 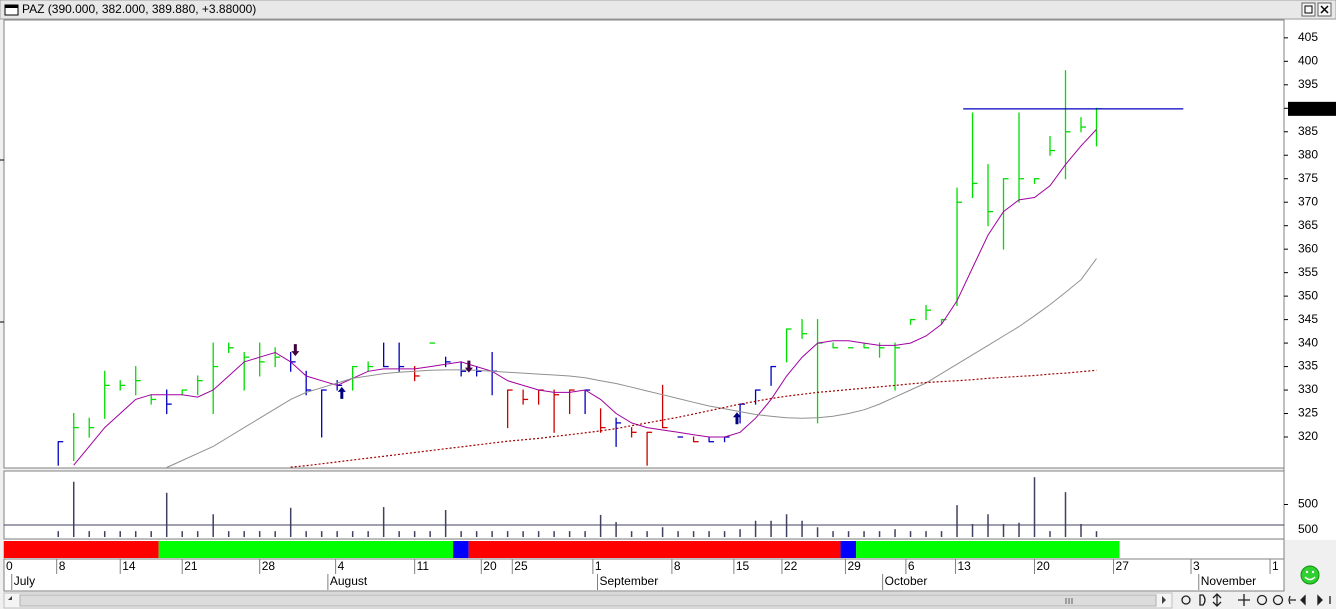 I want to click on x-tick-label: 28, so click(x=269, y=566).